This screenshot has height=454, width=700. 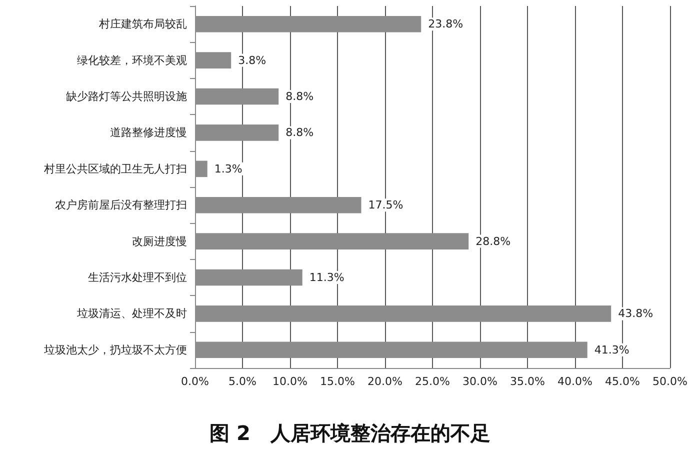 I want to click on x-tick-label: 5.0%, so click(x=242, y=381).